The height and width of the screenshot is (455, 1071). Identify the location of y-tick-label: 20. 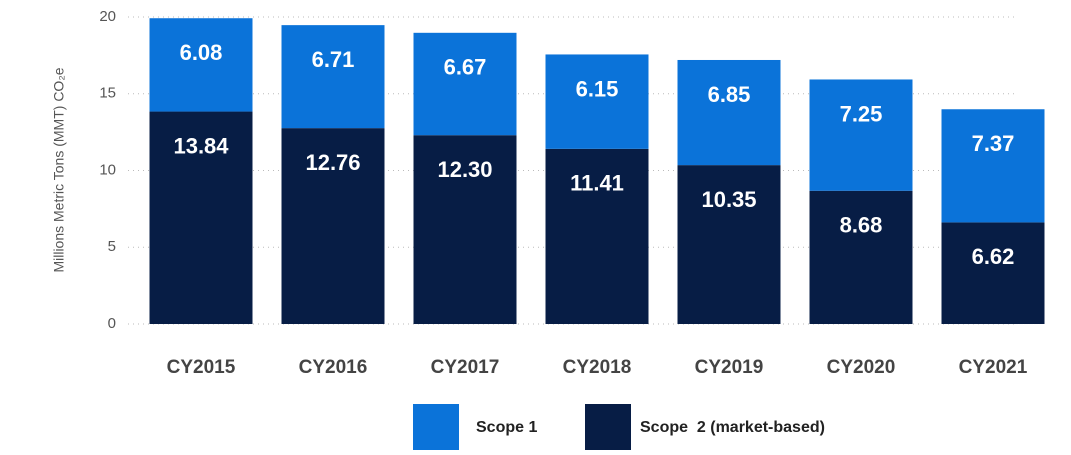
(107, 16).